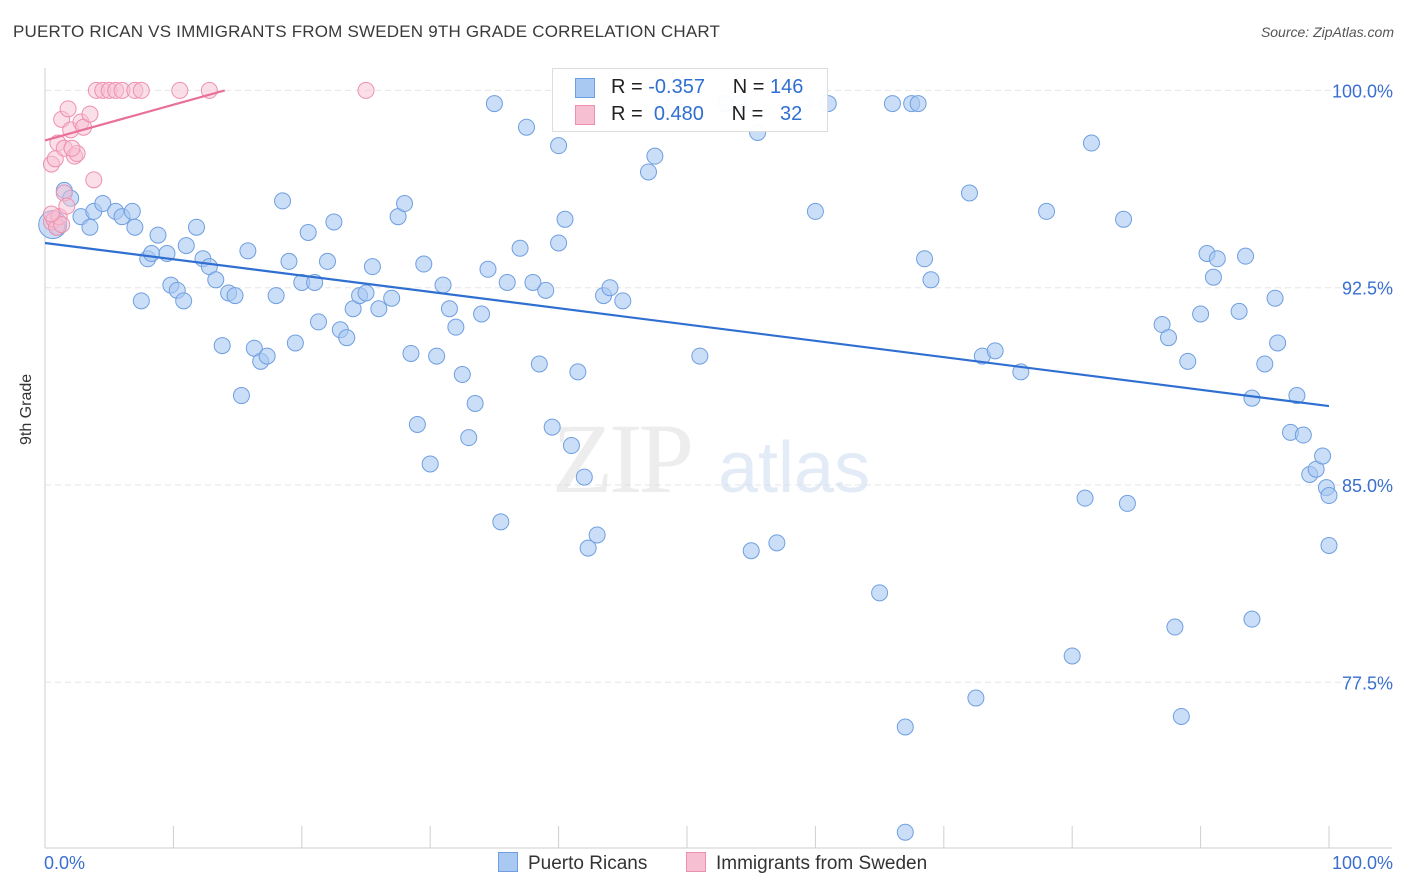 This screenshot has width=1406, height=892. I want to click on legend-swatch-blue, so click(585, 88).